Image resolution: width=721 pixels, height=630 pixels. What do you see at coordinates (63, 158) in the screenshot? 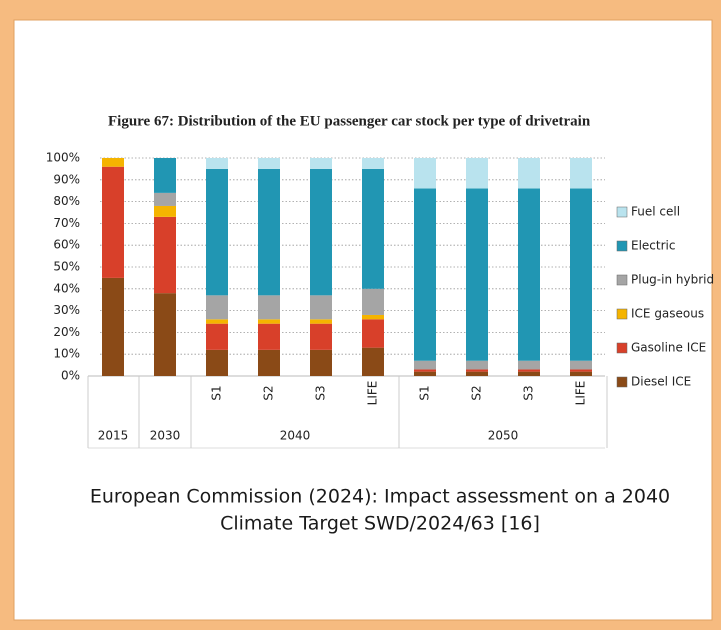
I see `y-tick-label: 100%` at bounding box center [63, 158].